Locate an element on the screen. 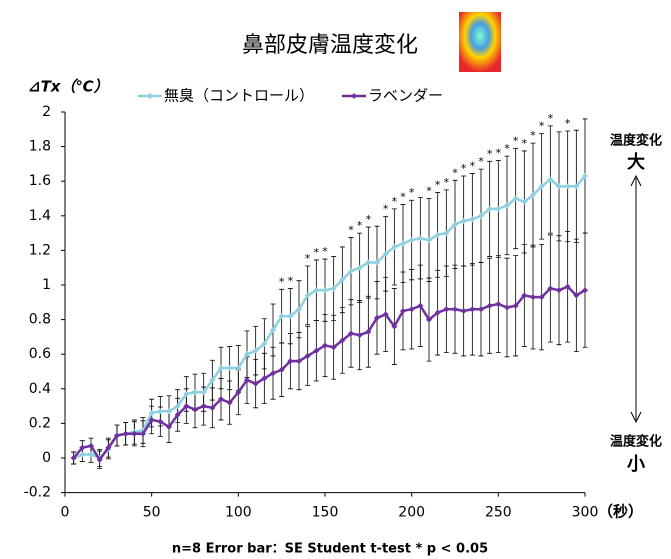 This screenshot has width=671, height=559. x-tick-label: 200 is located at coordinates (411, 513).